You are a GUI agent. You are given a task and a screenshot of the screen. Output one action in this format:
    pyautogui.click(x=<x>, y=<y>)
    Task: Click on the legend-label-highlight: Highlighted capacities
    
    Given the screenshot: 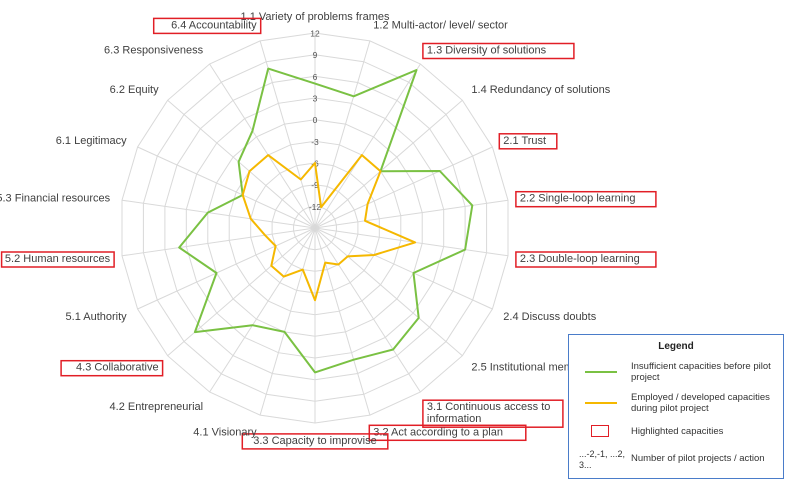 What is the action you would take?
    pyautogui.click(x=677, y=431)
    